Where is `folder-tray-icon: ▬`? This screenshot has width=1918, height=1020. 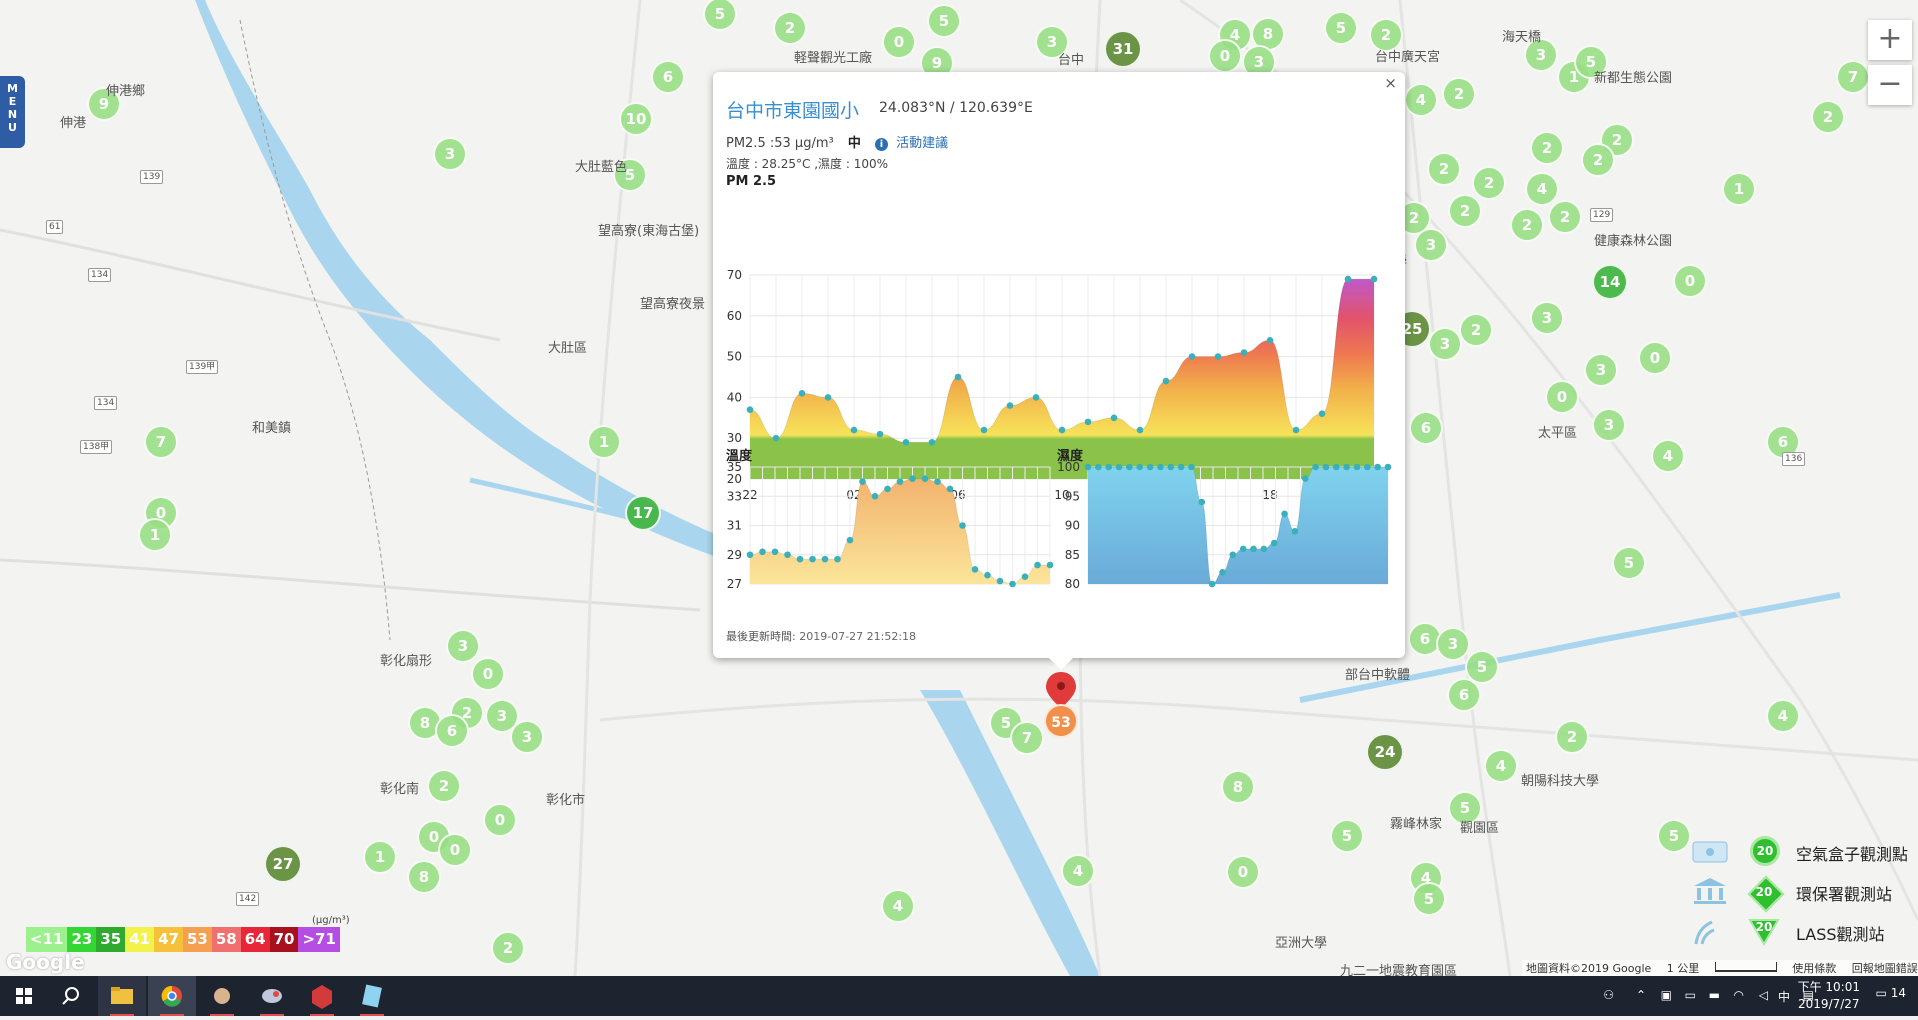
folder-tray-icon: ▬ is located at coordinates (1714, 995).